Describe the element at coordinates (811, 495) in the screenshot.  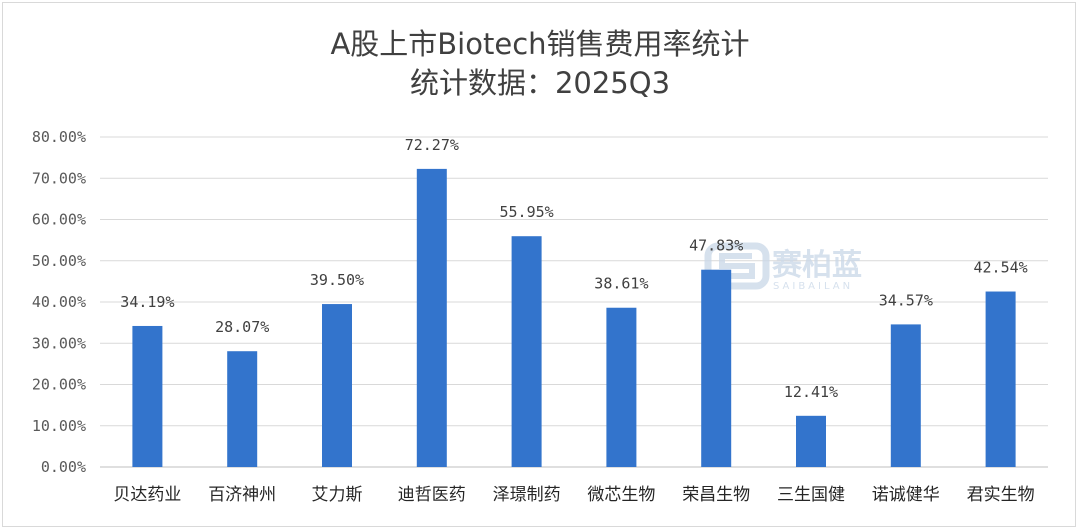
I see `x-category-label: 三生国健` at that location.